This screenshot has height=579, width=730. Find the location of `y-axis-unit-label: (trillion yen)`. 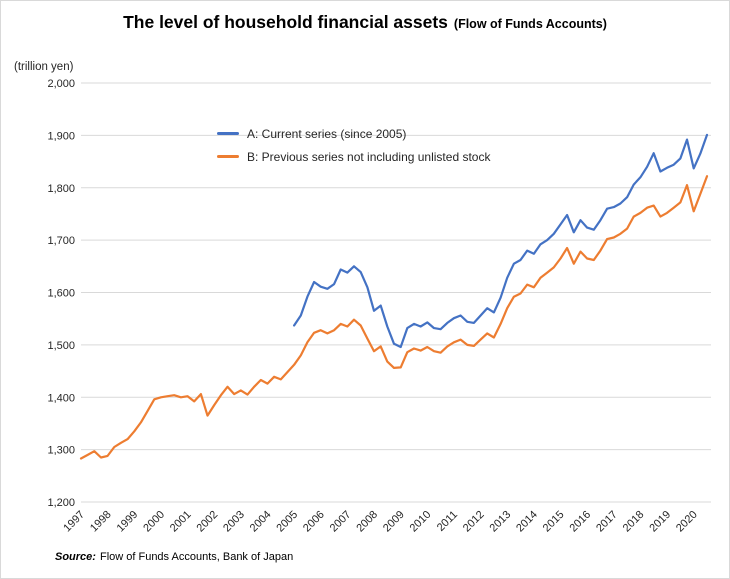

y-axis-unit-label: (trillion yen) is located at coordinates (44, 67).